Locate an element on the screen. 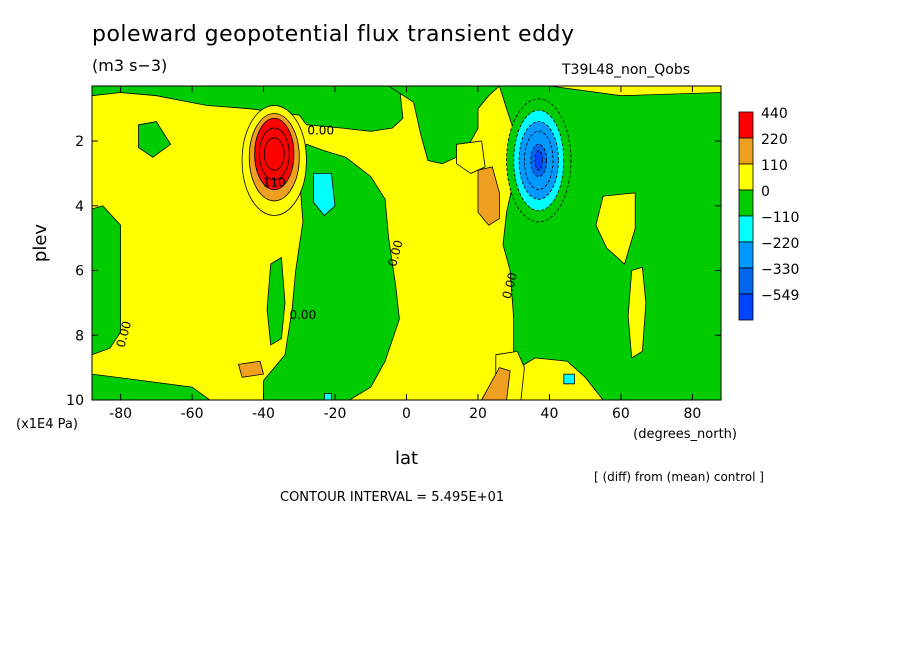 The height and width of the screenshot is (654, 904). x-tick-label: 60 is located at coordinates (621, 414).